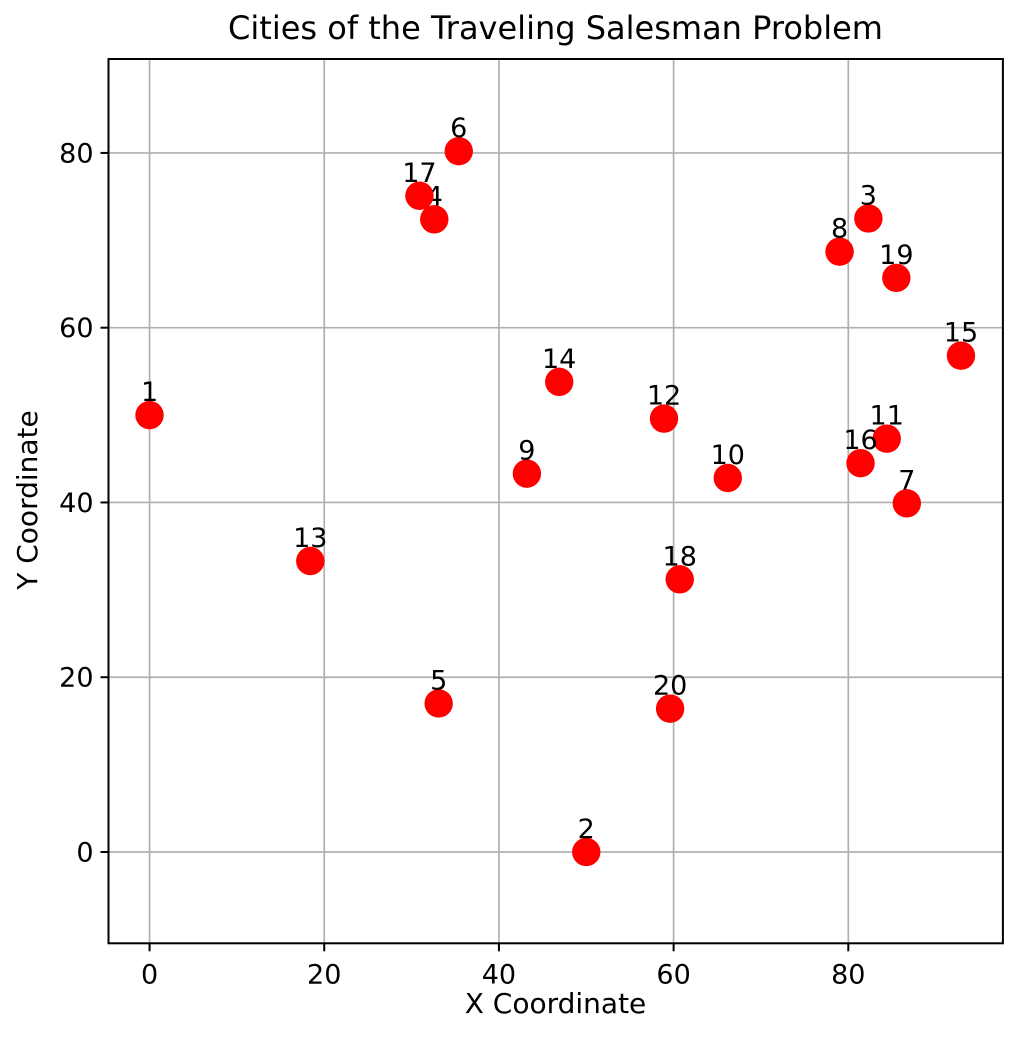  Describe the element at coordinates (149, 392) in the screenshot. I see `point-label-1: 1` at that location.